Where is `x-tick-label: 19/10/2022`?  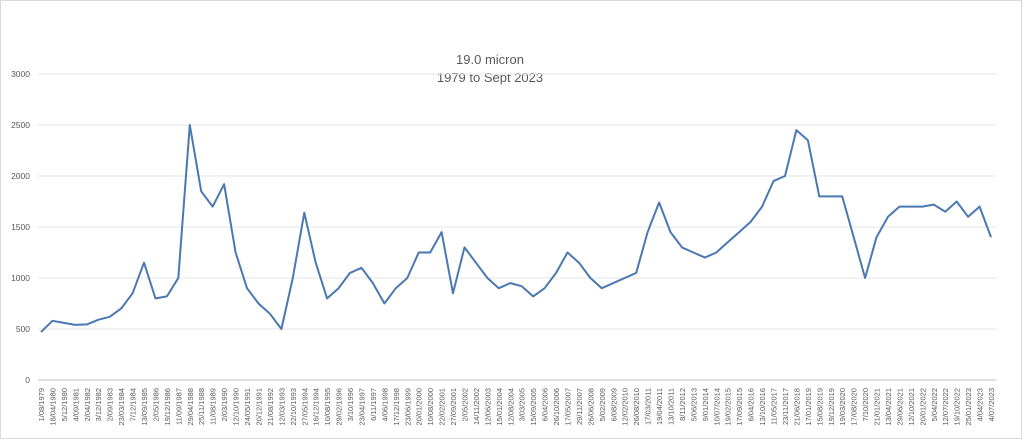 x-tick-label: 19/10/2022 is located at coordinates (957, 407).